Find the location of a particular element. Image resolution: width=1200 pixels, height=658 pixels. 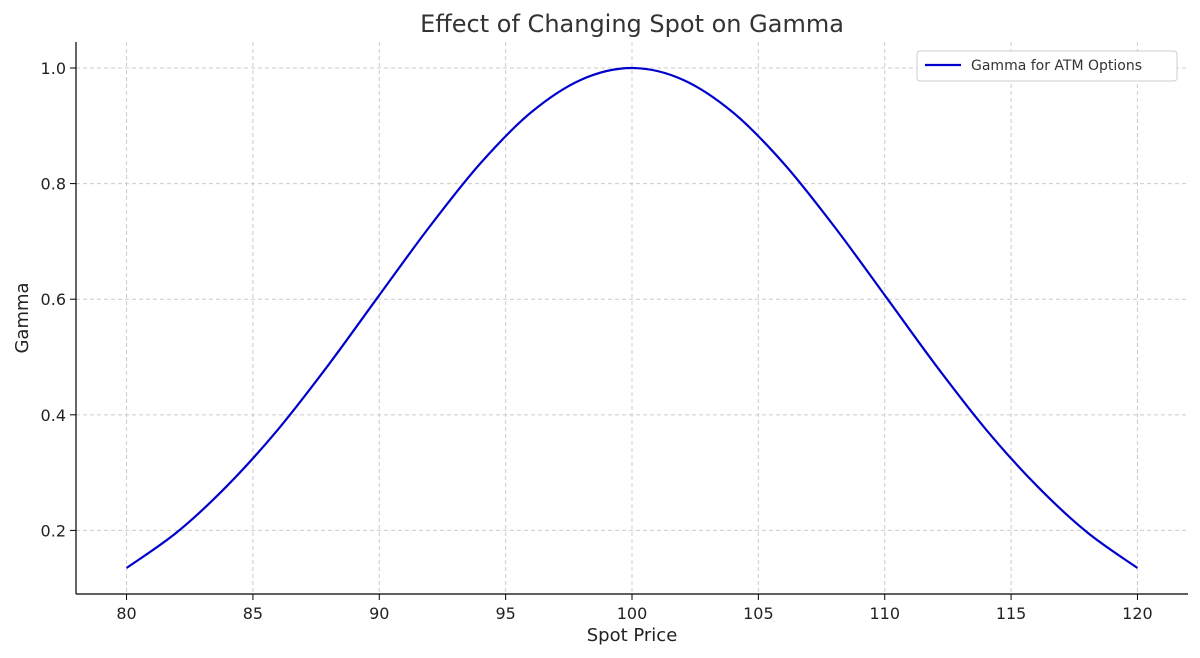

chart-title: Effect of Changing Spot on Gamma is located at coordinates (632, 24).